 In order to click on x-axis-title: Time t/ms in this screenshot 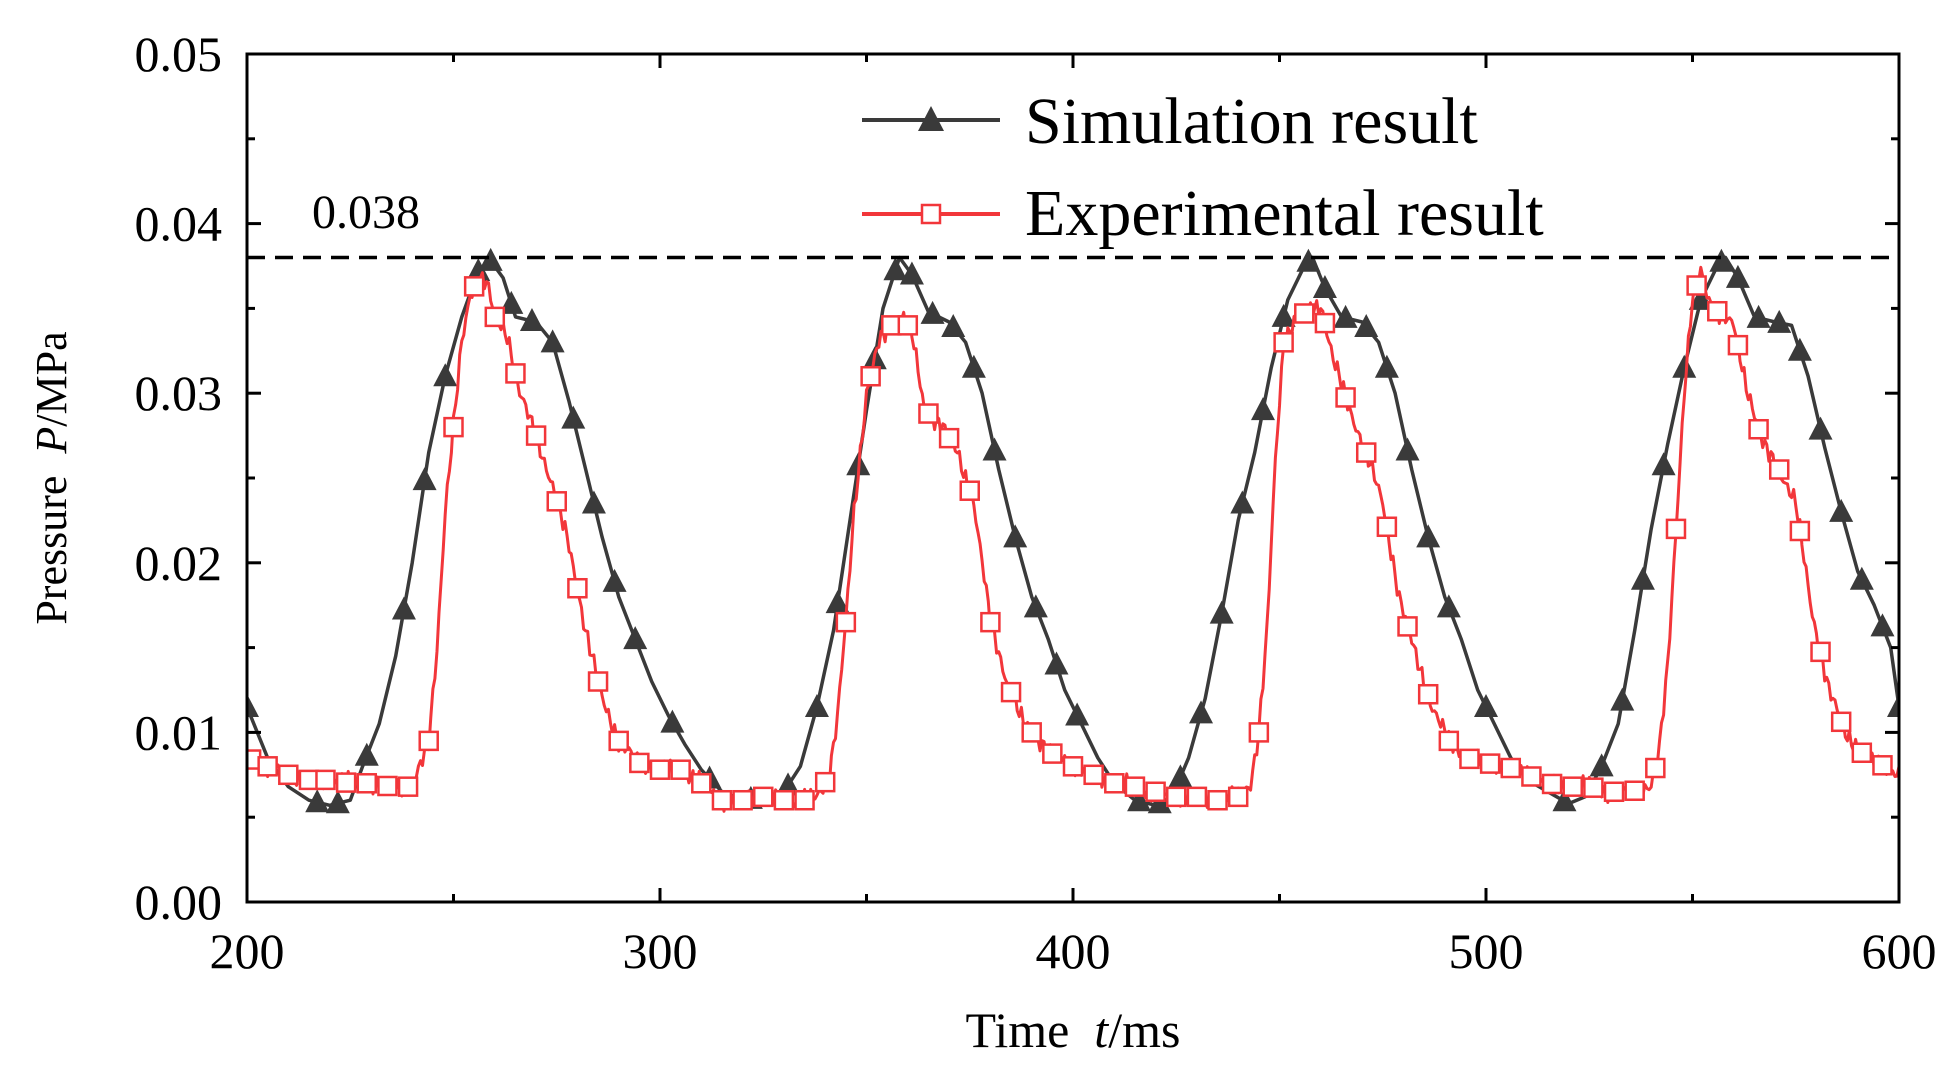, I will do `click(1073, 1030)`.